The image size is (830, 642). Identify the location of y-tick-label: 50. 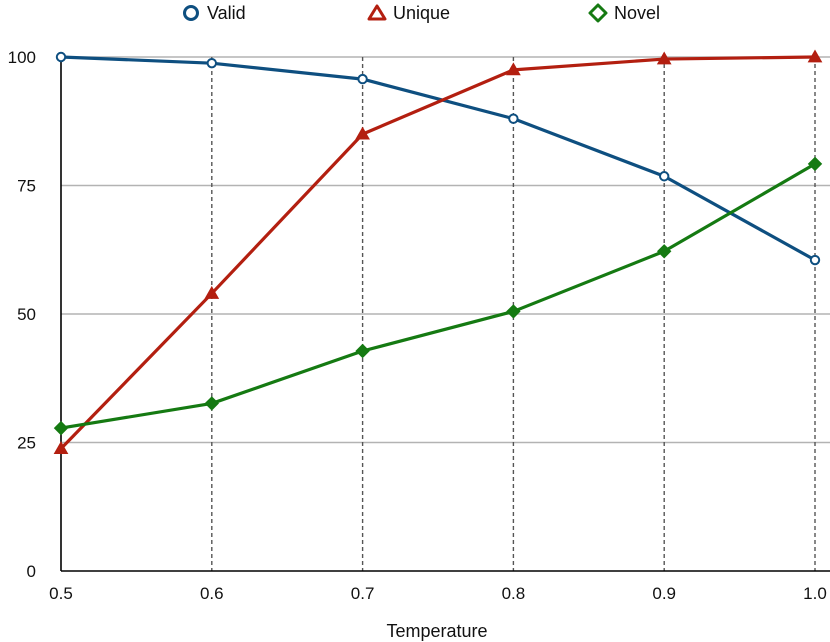
(26, 314).